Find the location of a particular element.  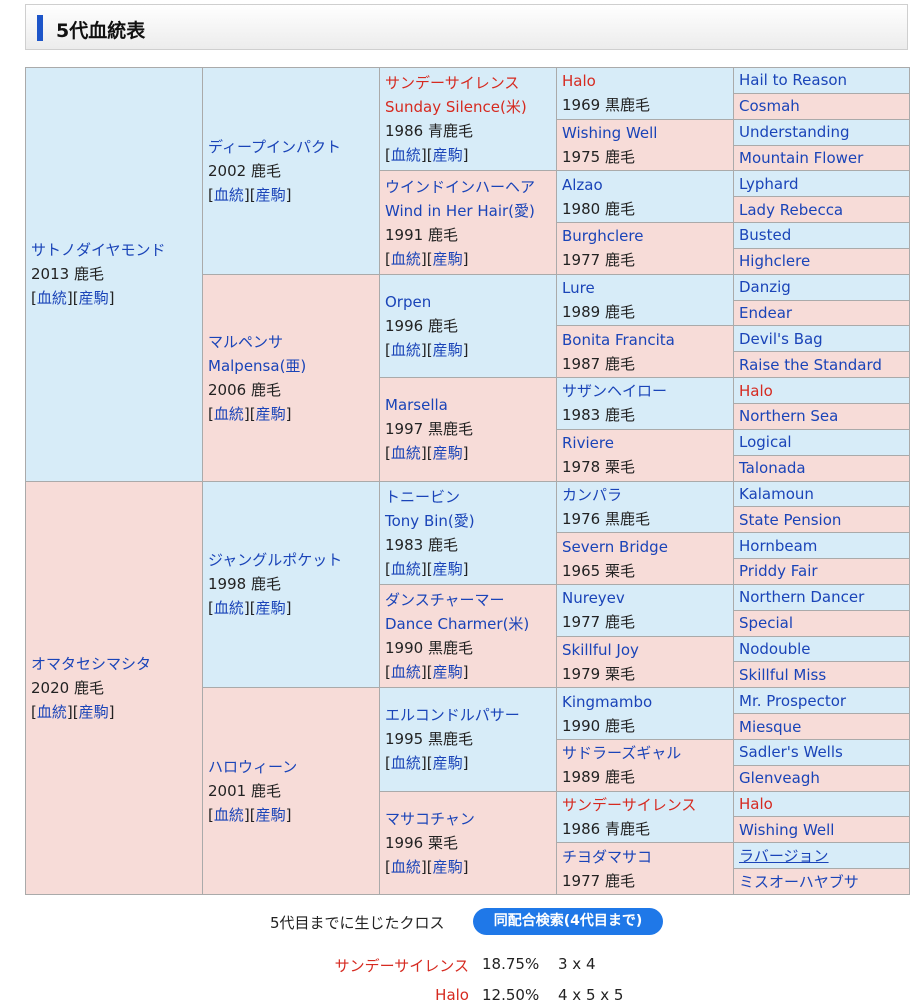

horse-name-link: ハロウィーン is located at coordinates (253, 767).